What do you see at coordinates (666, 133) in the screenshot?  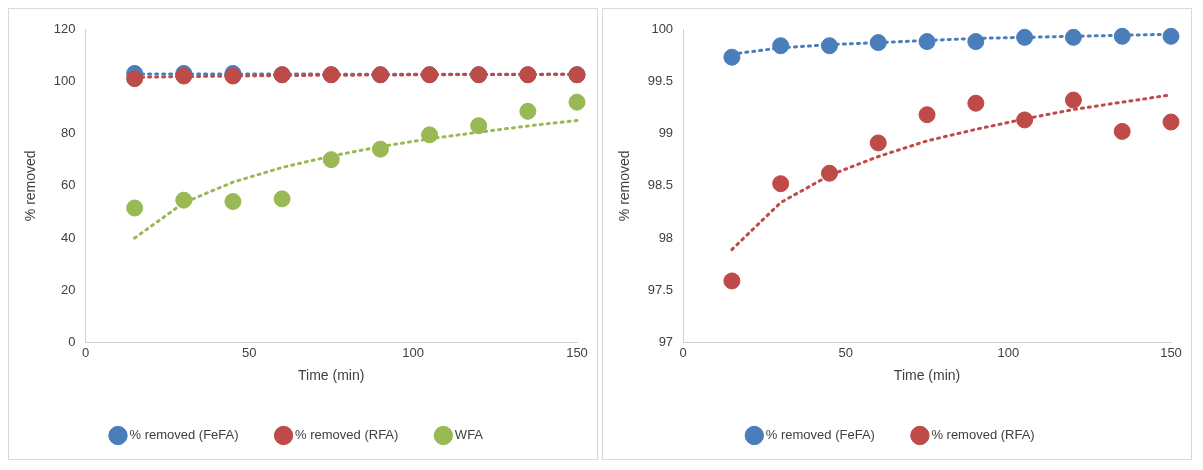 I see `y-tick-label: 99` at bounding box center [666, 133].